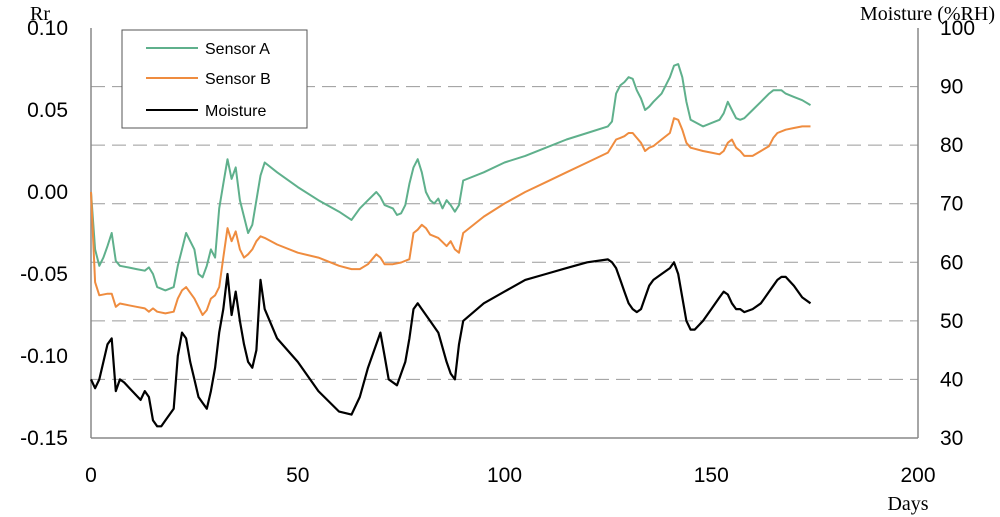 This screenshot has width=1000, height=517. Describe the element at coordinates (951, 262) in the screenshot. I see `y-right-tick-label: 60` at that location.